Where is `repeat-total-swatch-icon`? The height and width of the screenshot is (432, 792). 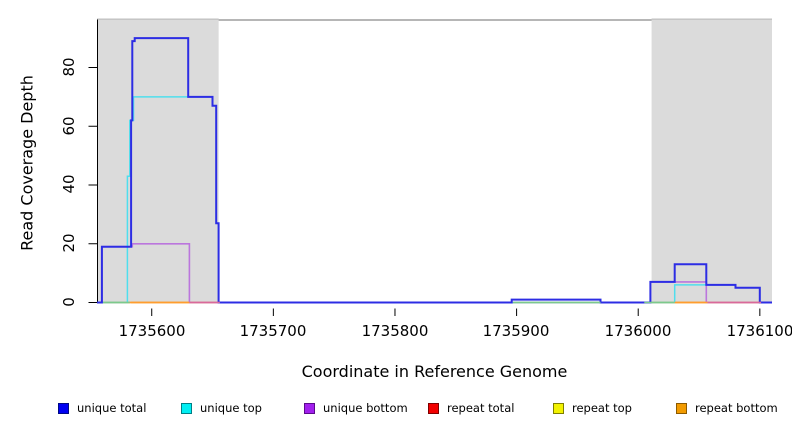 repeat-total-swatch-icon is located at coordinates (433, 408).